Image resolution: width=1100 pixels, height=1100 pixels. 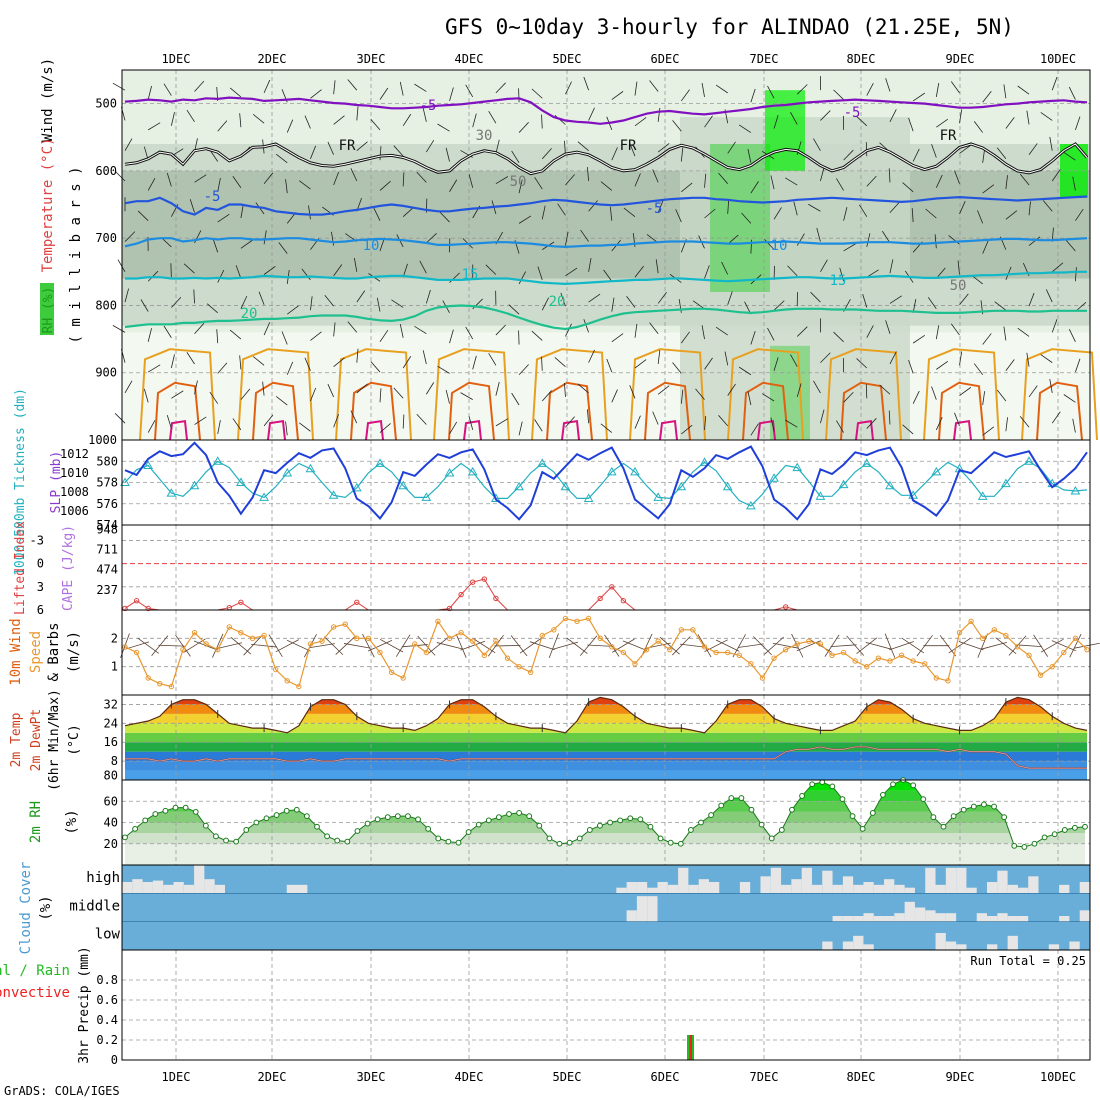 What do you see at coordinates (176, 1077) in the screenshot?
I see `date-tick-label: 1DEC` at bounding box center [176, 1077].